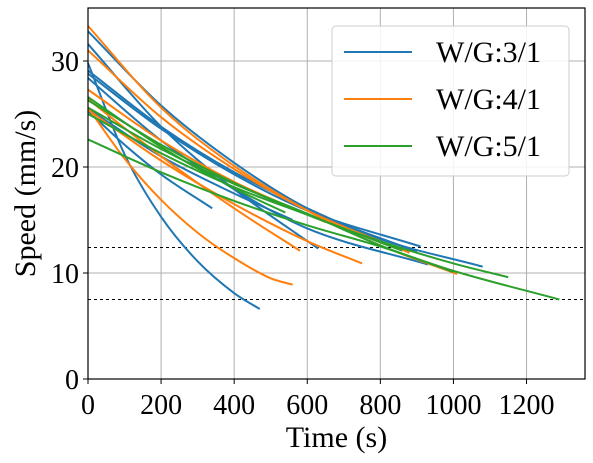 This screenshot has width=593, height=463. Describe the element at coordinates (307, 405) in the screenshot. I see `x-tick-label: 600` at that location.